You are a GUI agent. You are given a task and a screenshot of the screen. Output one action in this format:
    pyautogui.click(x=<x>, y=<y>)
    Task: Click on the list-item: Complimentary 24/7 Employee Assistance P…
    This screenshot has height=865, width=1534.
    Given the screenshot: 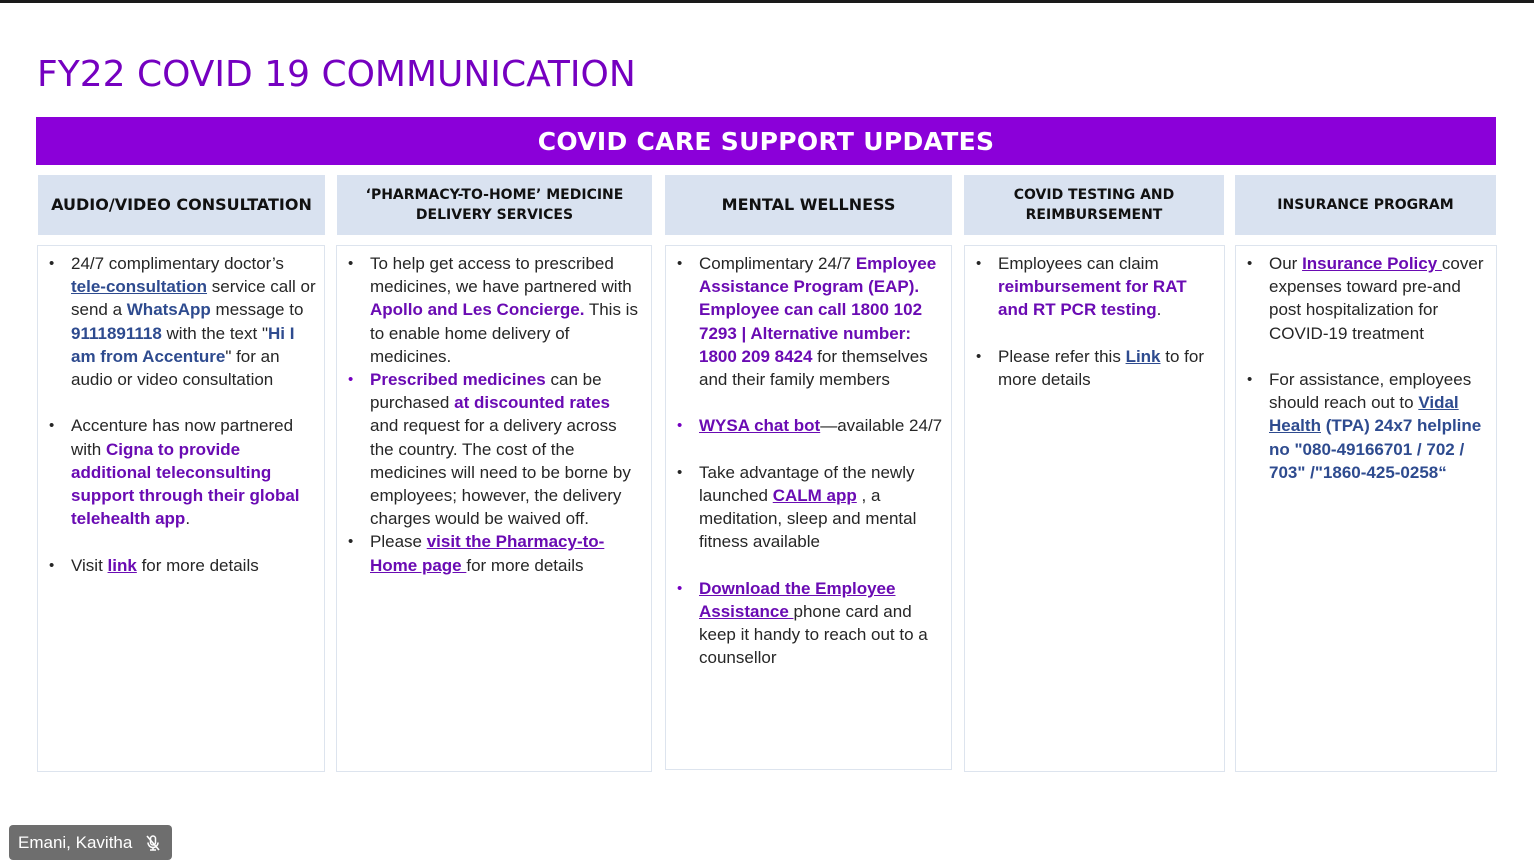 What is the action you would take?
    pyautogui.click(x=808, y=321)
    